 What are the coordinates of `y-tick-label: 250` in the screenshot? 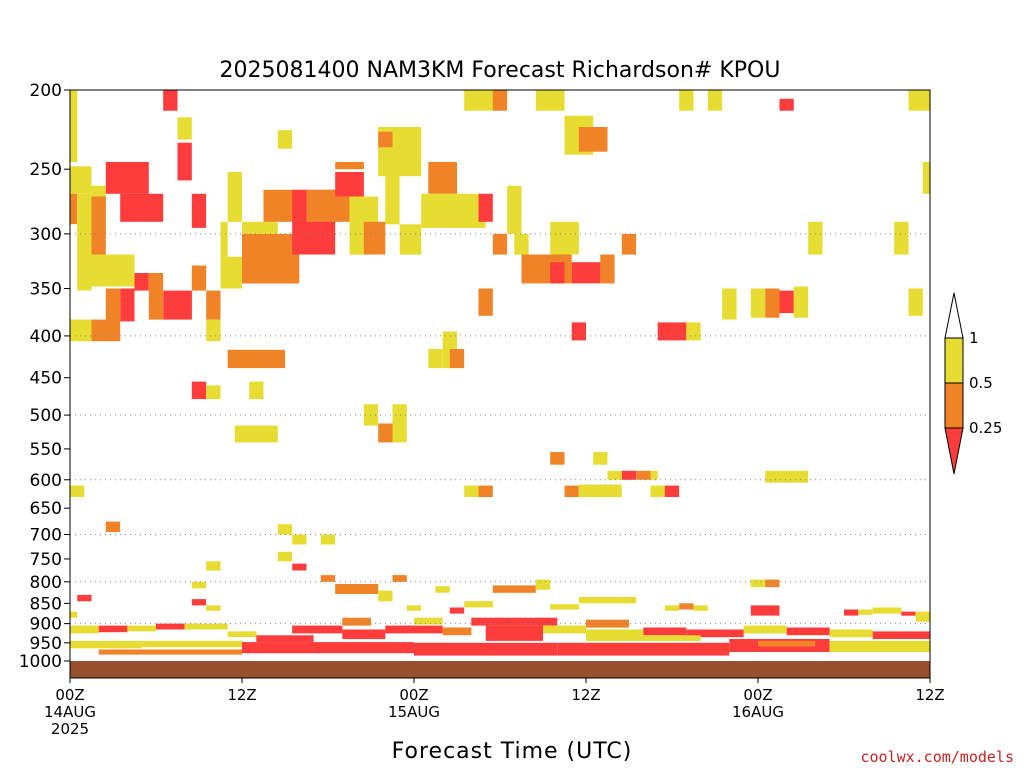 It's located at (46, 170).